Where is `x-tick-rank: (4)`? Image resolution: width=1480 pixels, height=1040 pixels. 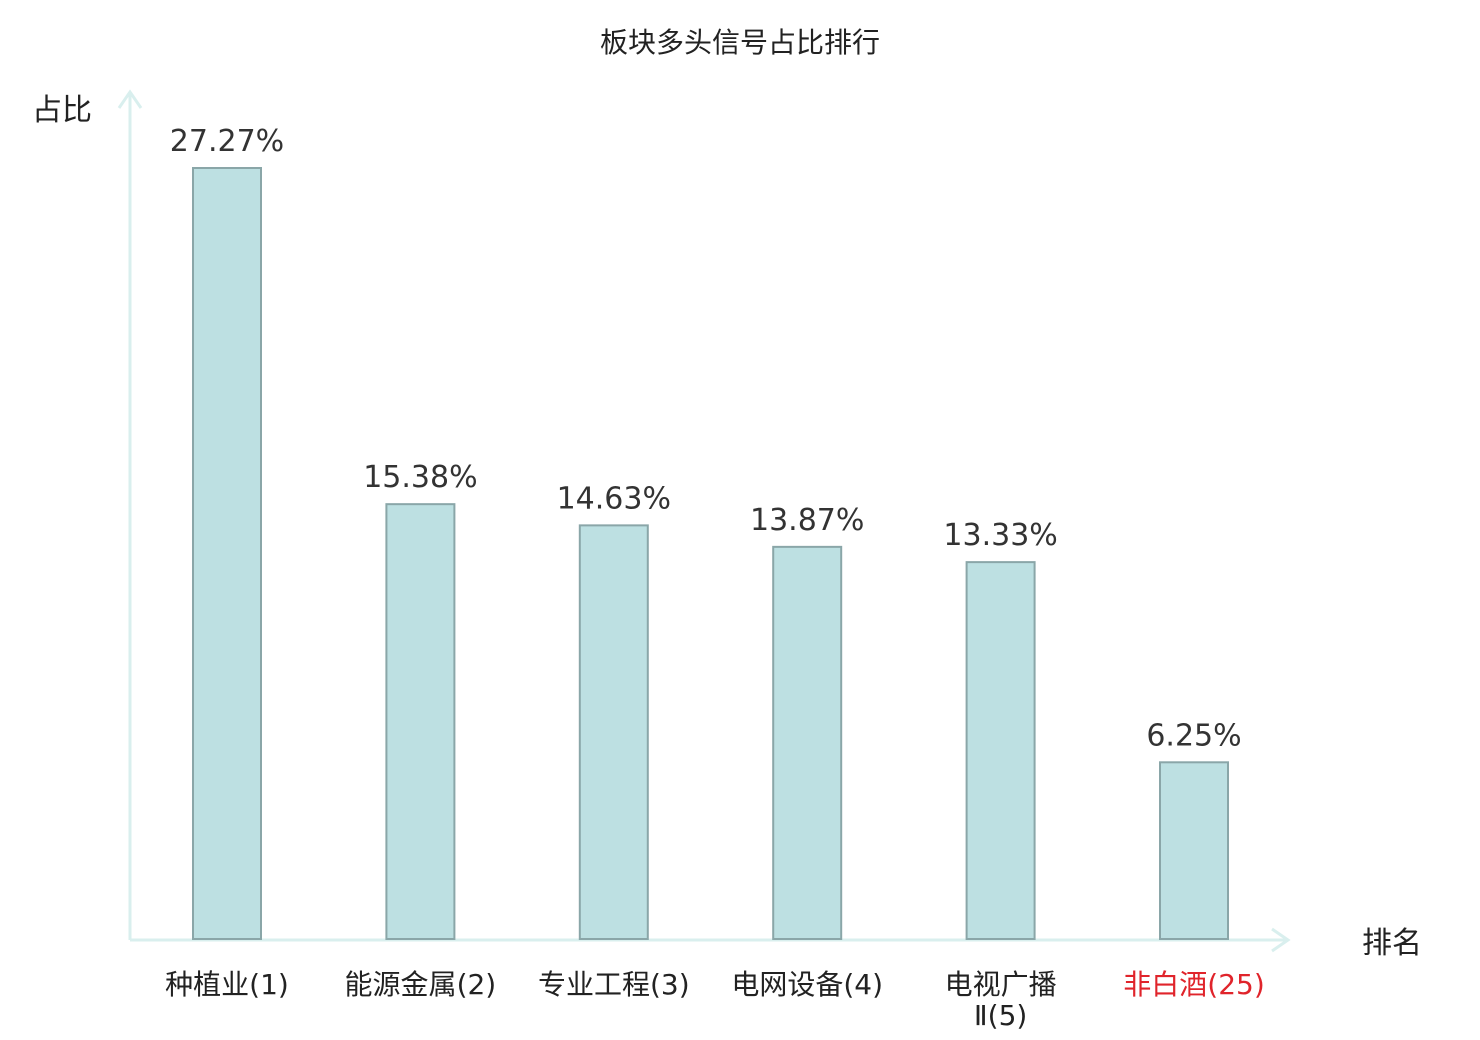
x-tick-rank: (4) is located at coordinates (863, 984).